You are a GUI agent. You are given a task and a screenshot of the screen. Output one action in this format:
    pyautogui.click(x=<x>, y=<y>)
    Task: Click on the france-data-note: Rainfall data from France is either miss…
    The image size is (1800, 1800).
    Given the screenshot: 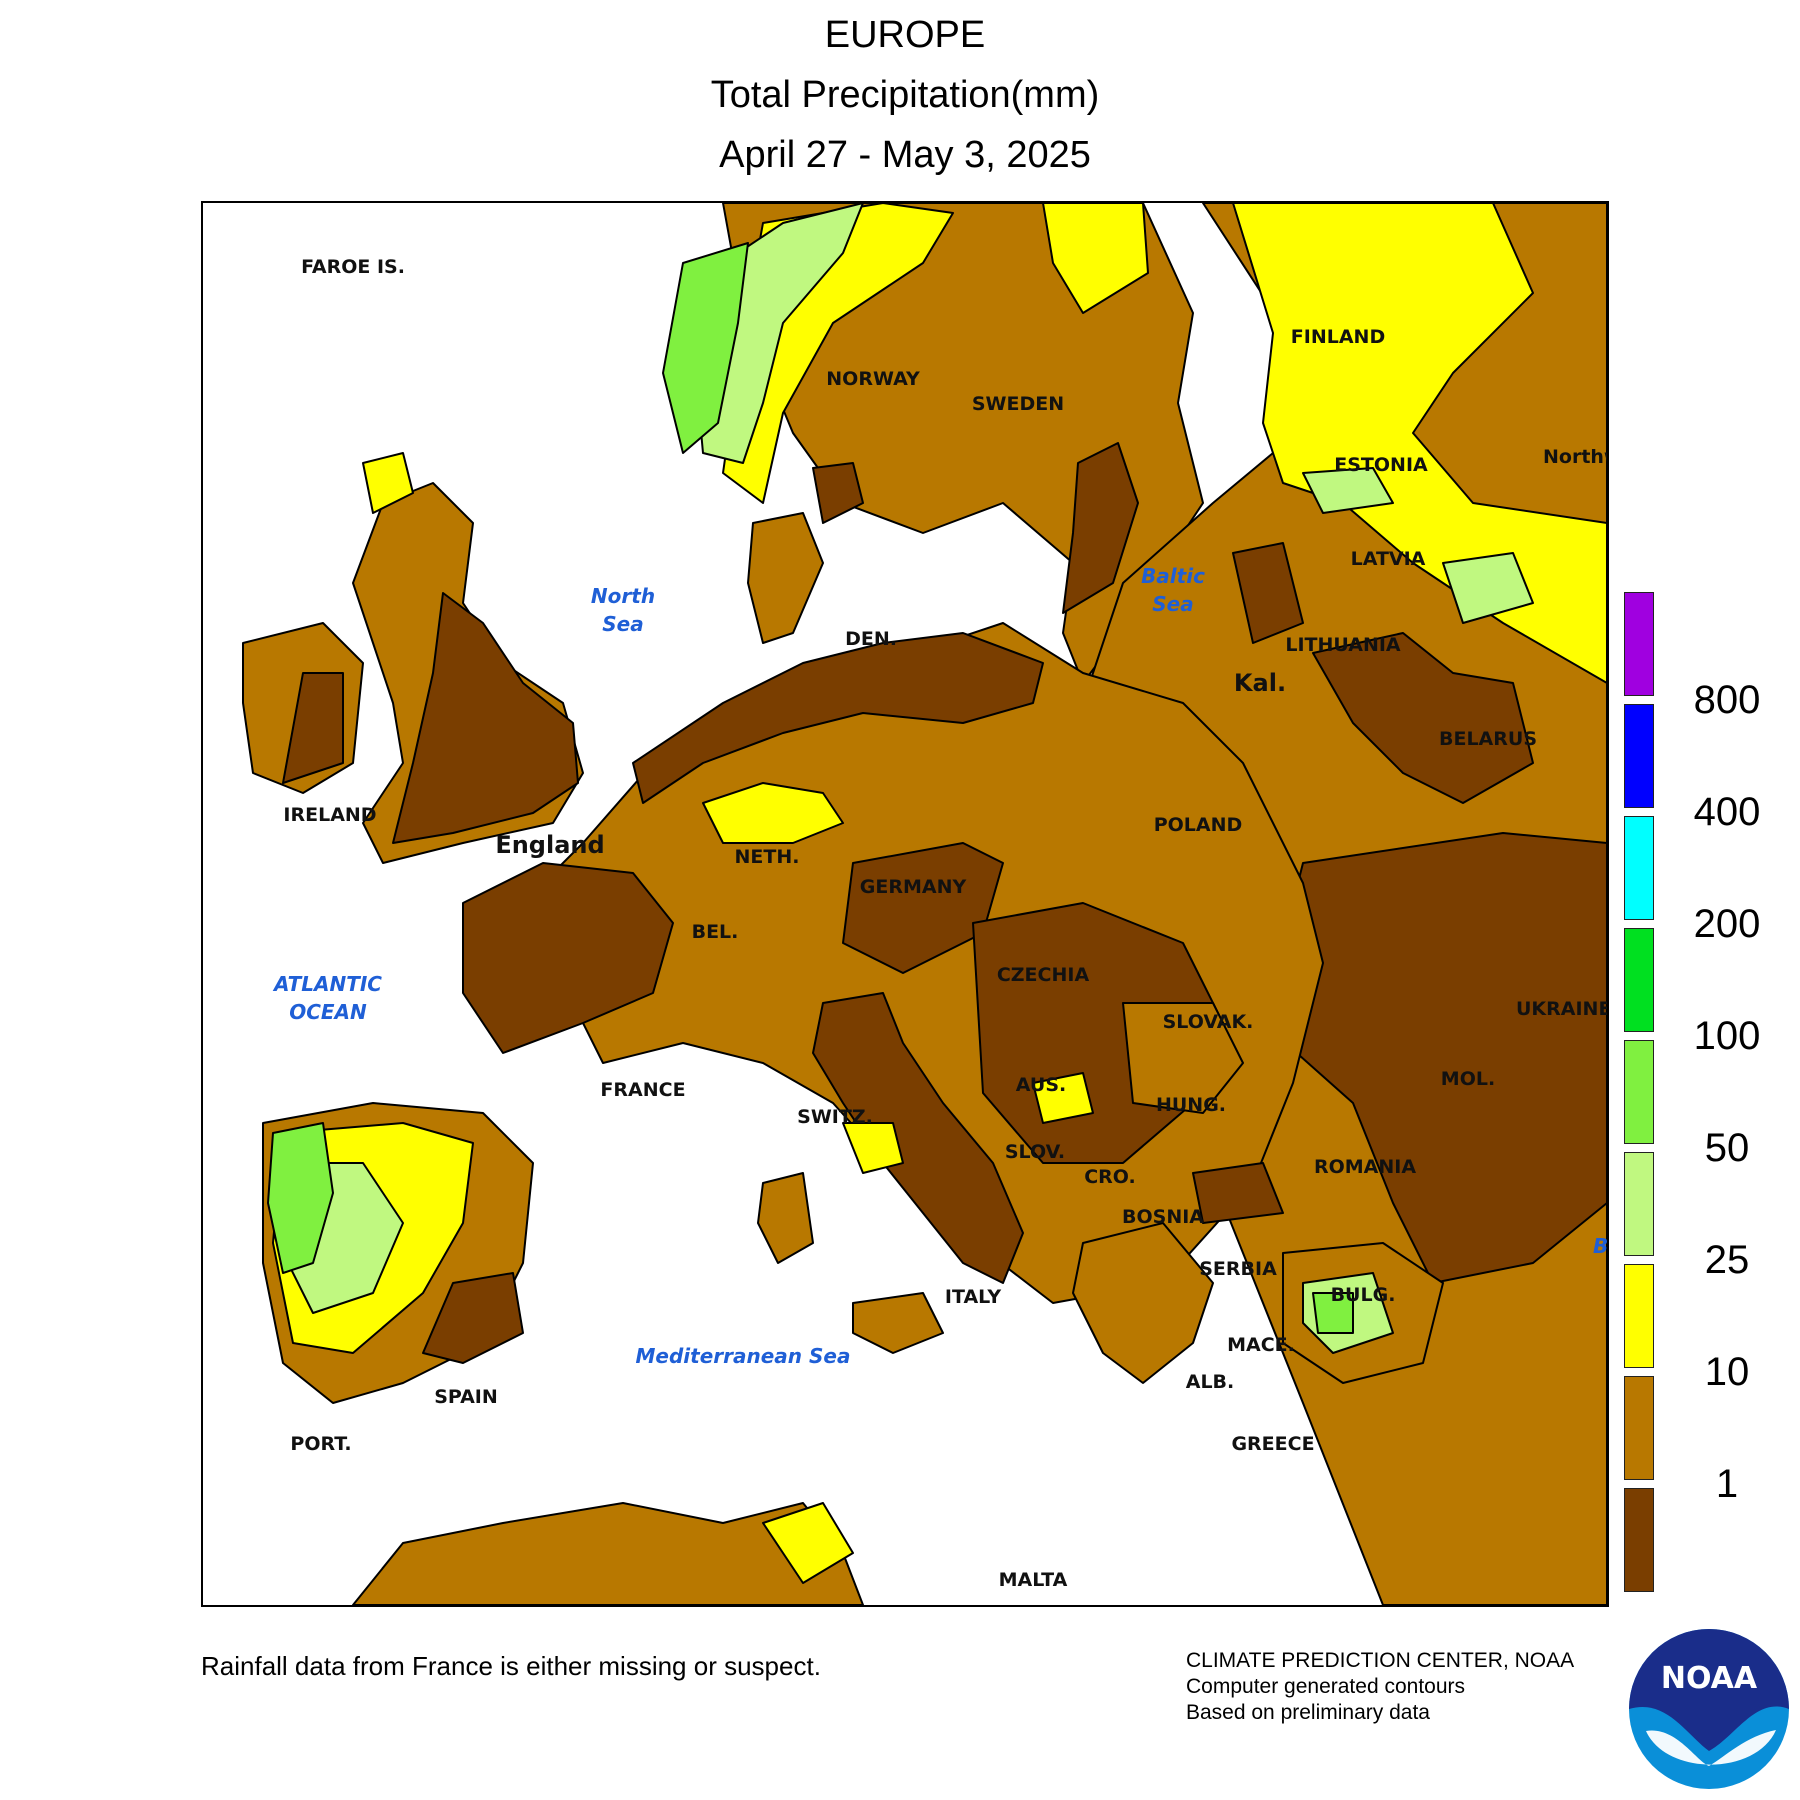 What is the action you would take?
    pyautogui.click(x=511, y=1666)
    